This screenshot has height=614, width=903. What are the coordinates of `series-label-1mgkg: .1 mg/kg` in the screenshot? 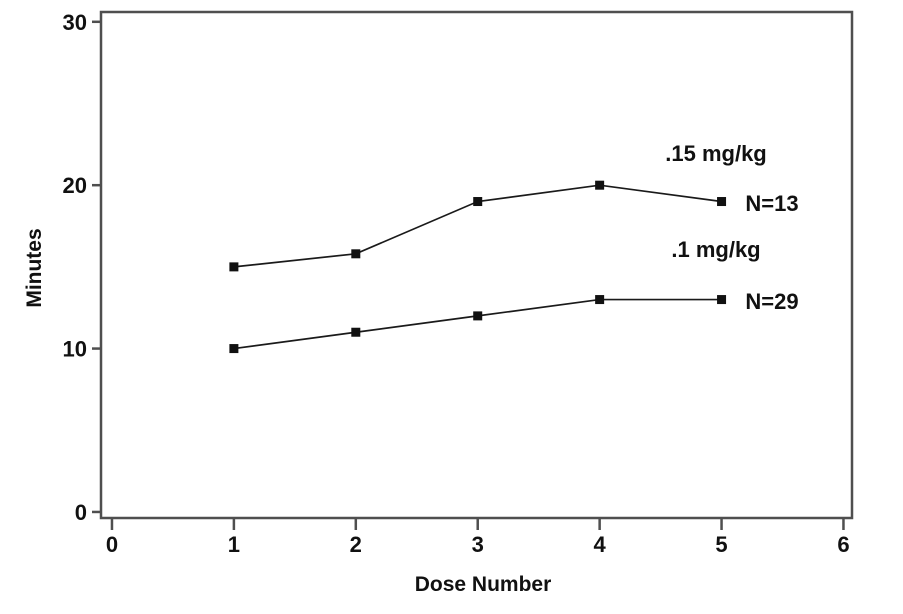 It's located at (716, 249).